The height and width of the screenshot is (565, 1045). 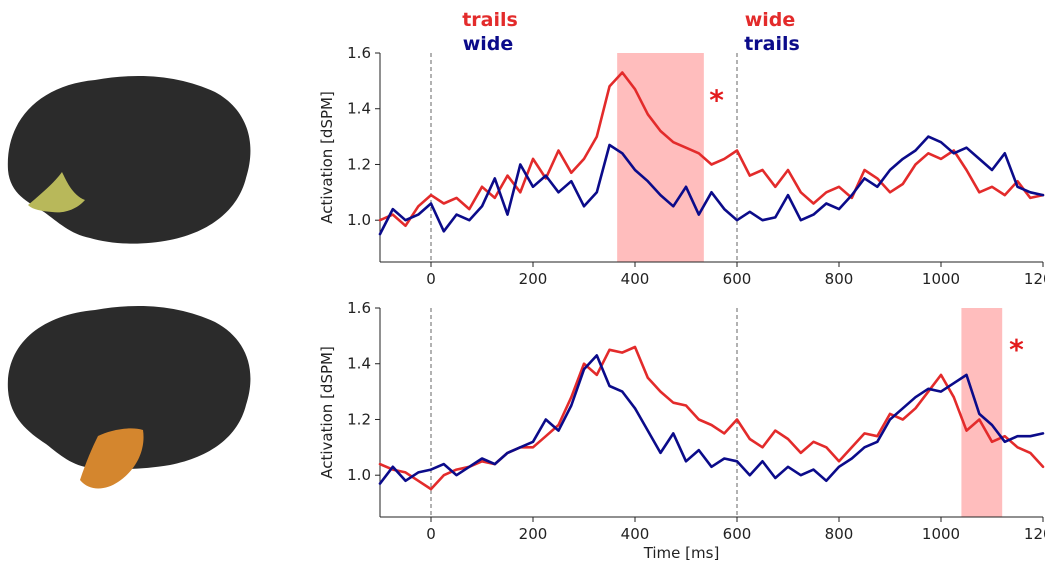 What do you see at coordinates (490, 20) in the screenshot?
I see `label-left-top: trails` at bounding box center [490, 20].